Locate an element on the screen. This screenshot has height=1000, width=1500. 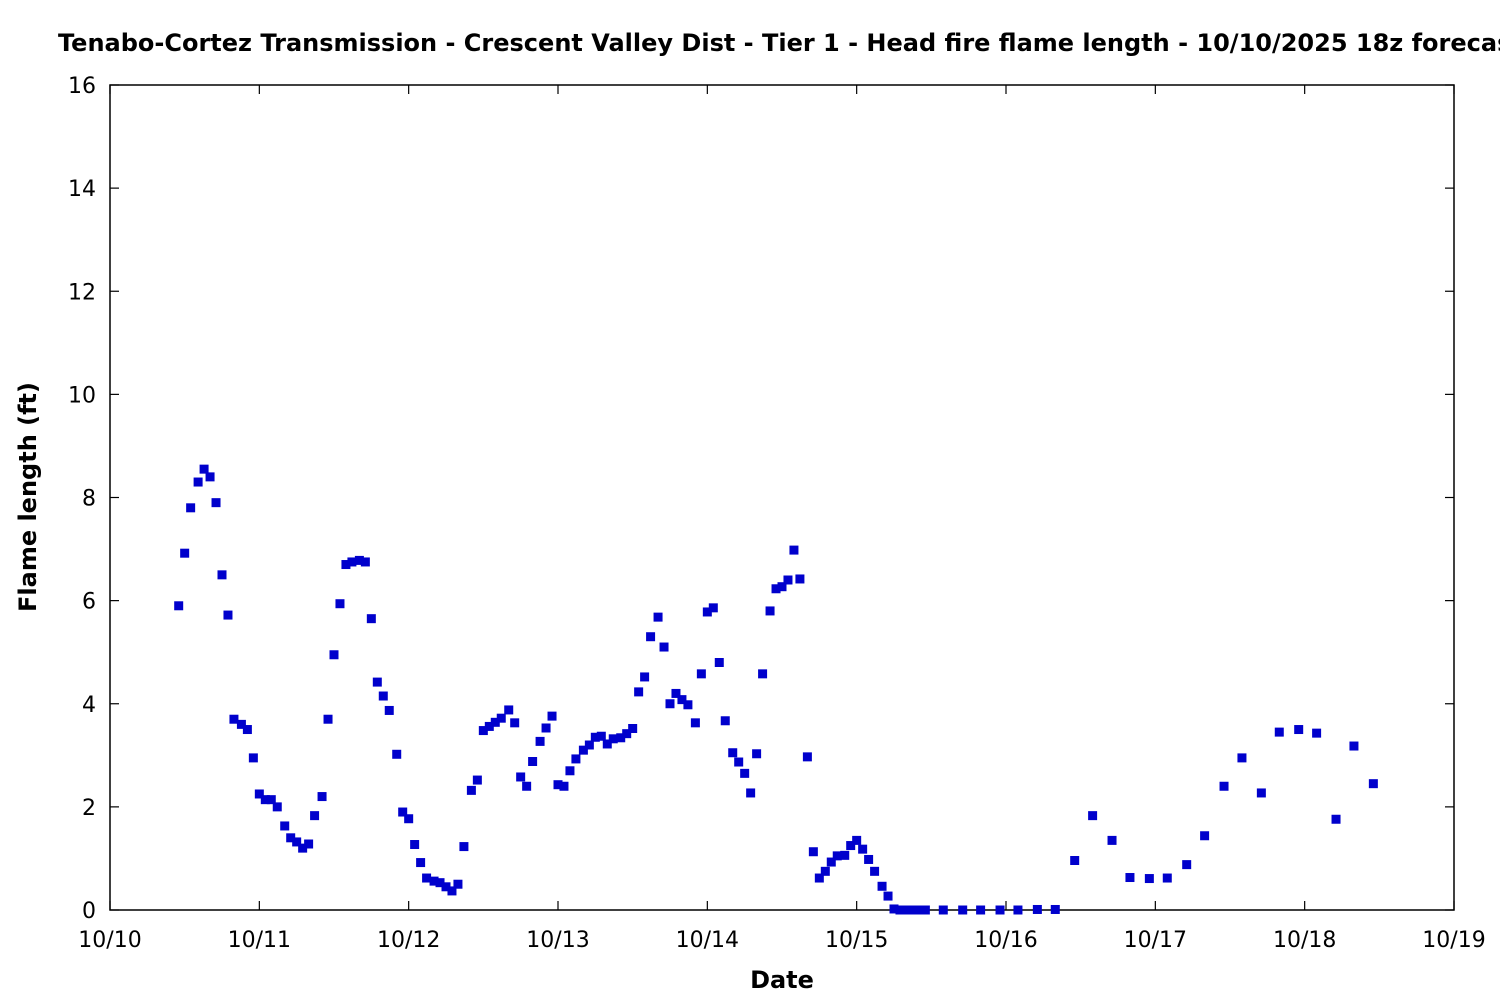
x-tick-label: 10/16 is located at coordinates (1005, 940).